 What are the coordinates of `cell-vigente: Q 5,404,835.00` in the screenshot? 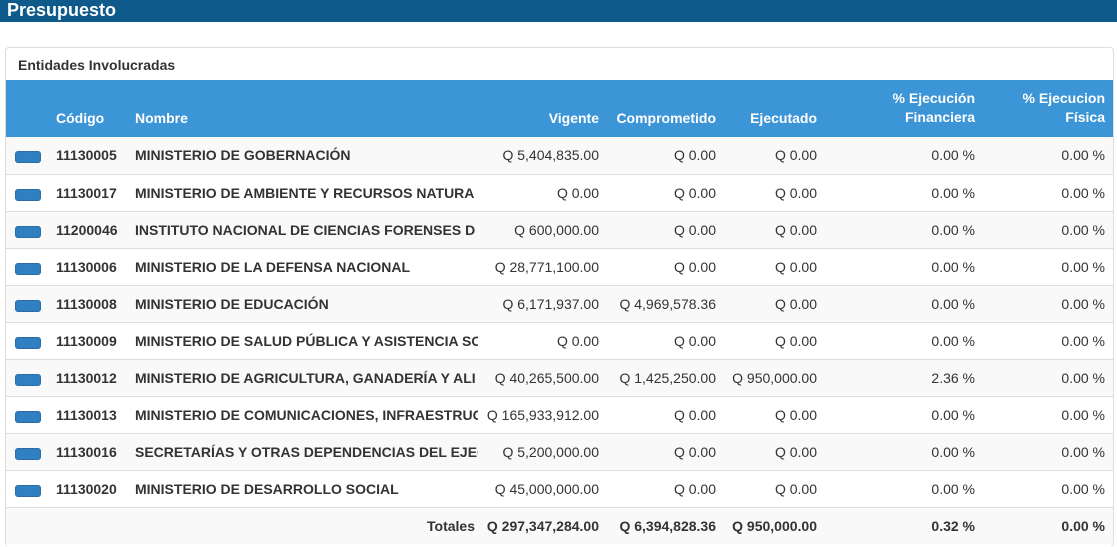 It's located at (550, 155).